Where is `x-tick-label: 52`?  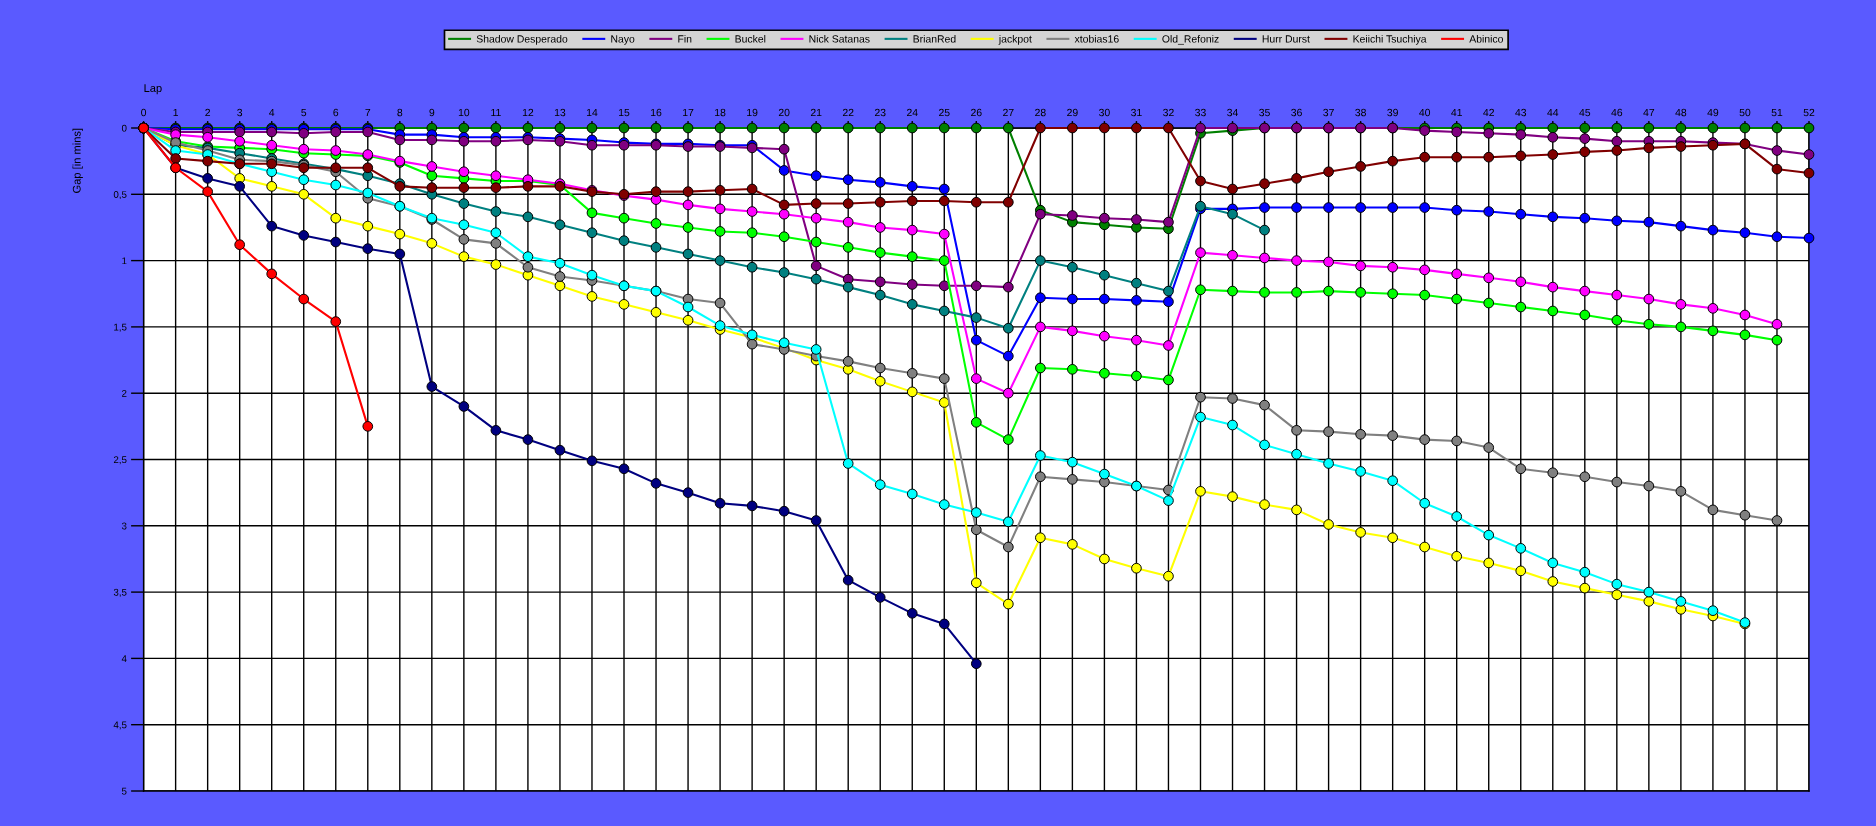 x-tick-label: 52 is located at coordinates (1809, 112).